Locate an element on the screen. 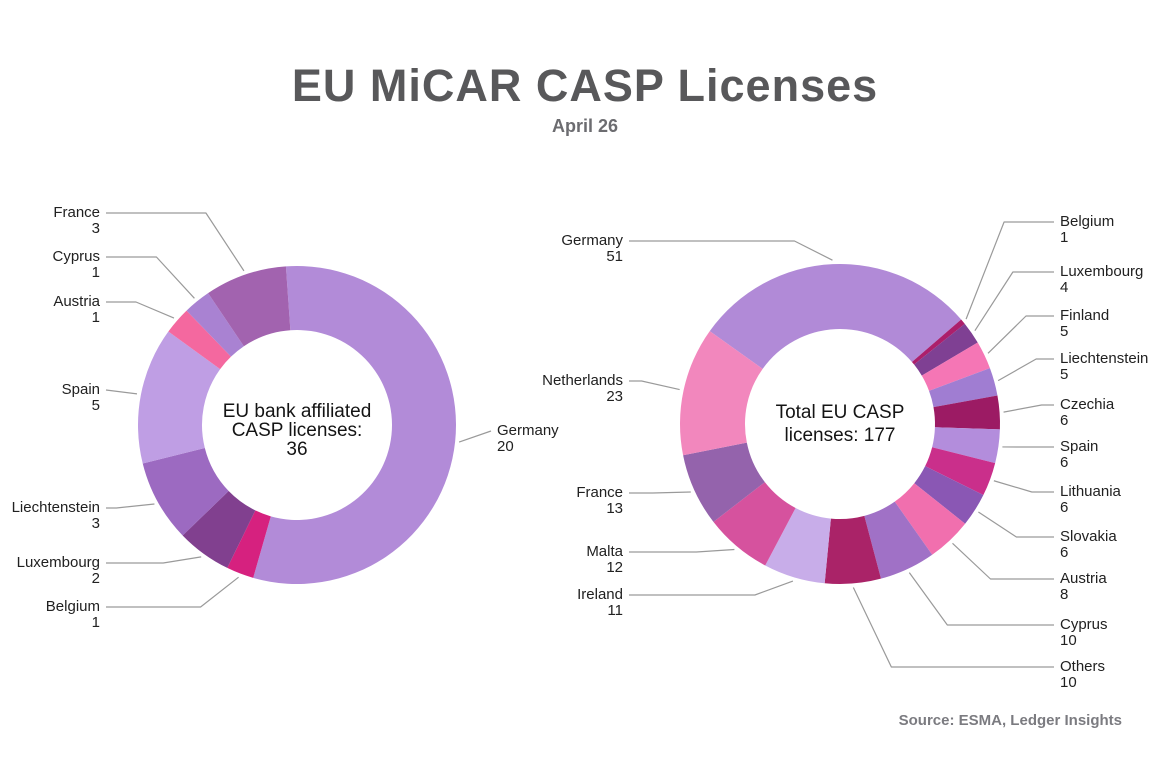  label-total-casp-malta: Malta 12 is located at coordinates (604, 559).